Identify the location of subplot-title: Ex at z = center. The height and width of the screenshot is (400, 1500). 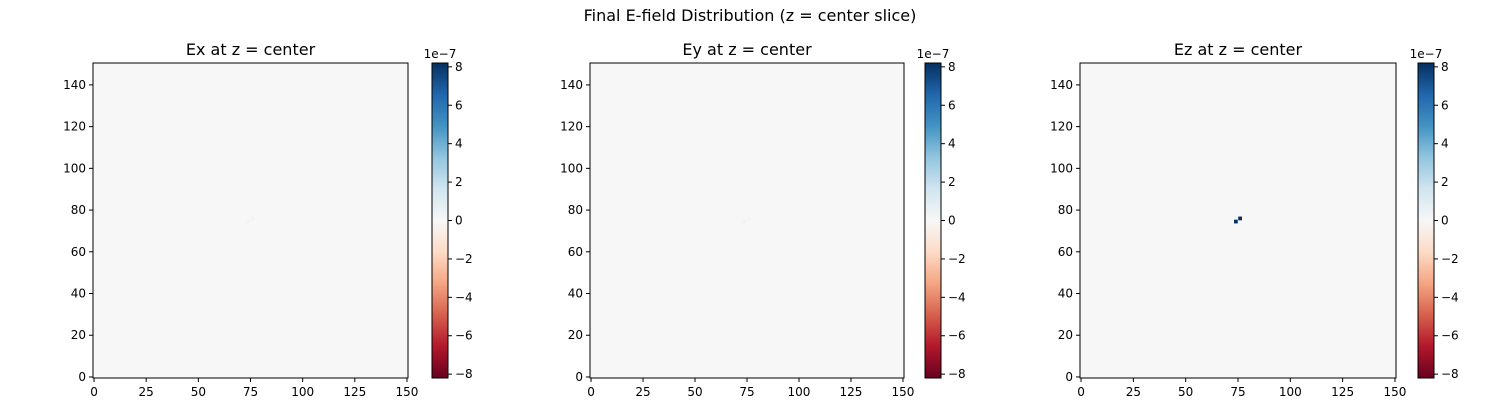
(251, 49).